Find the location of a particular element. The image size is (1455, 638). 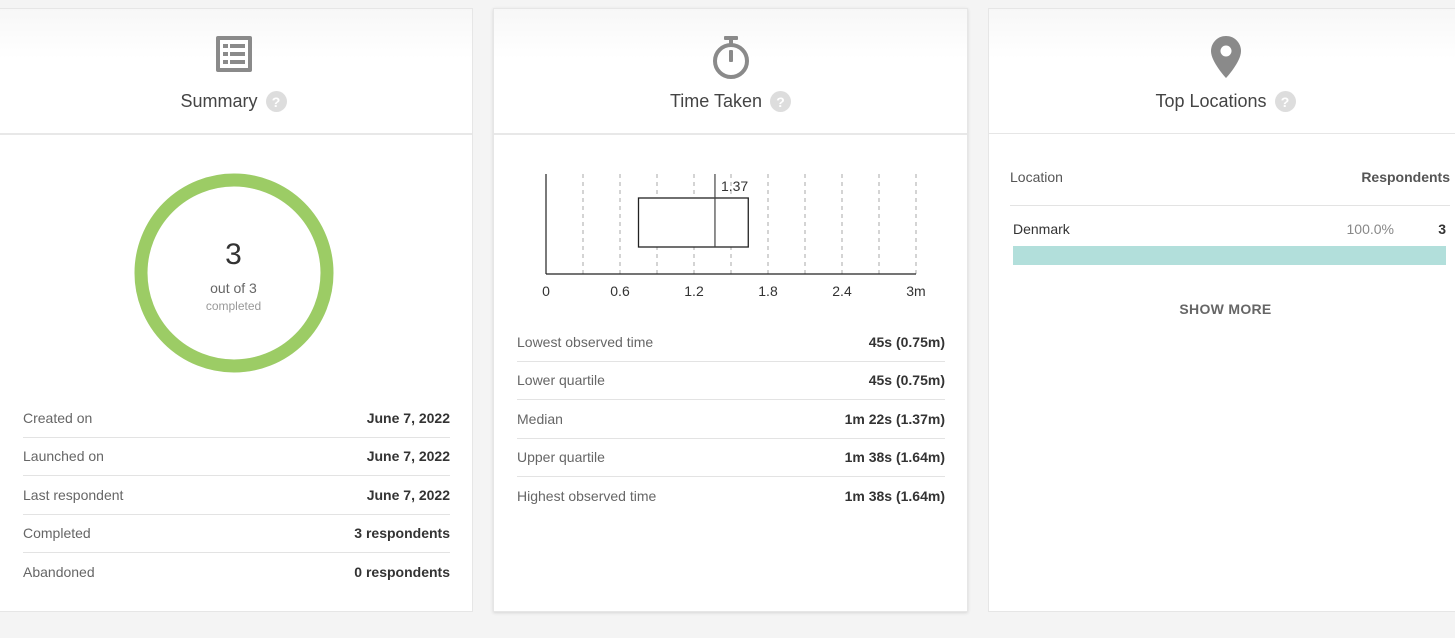

x-tick-label: 3m is located at coordinates (915, 291).